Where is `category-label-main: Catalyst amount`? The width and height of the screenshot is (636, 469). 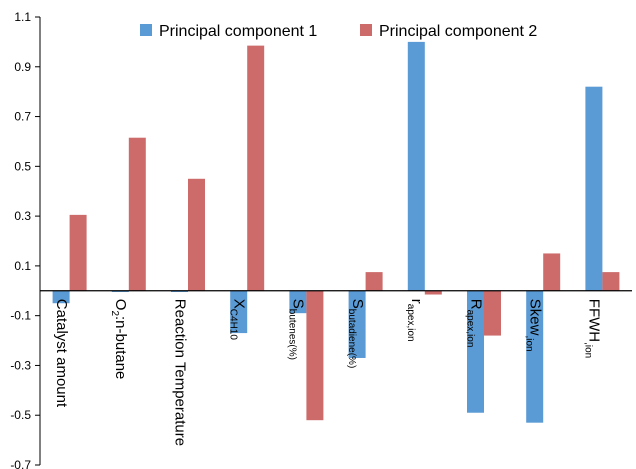
category-label-main: Catalyst amount is located at coordinates (61, 353).